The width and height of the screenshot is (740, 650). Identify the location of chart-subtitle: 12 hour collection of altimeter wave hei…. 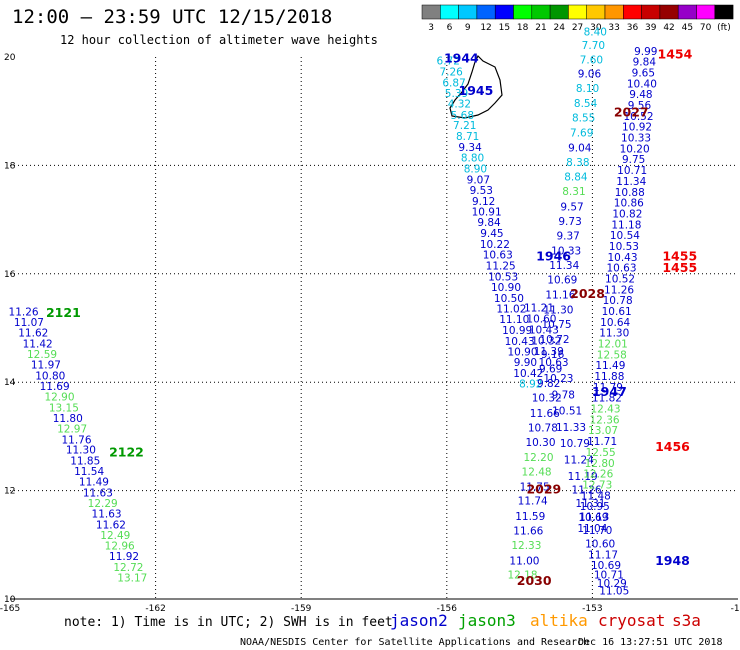
(219, 40).